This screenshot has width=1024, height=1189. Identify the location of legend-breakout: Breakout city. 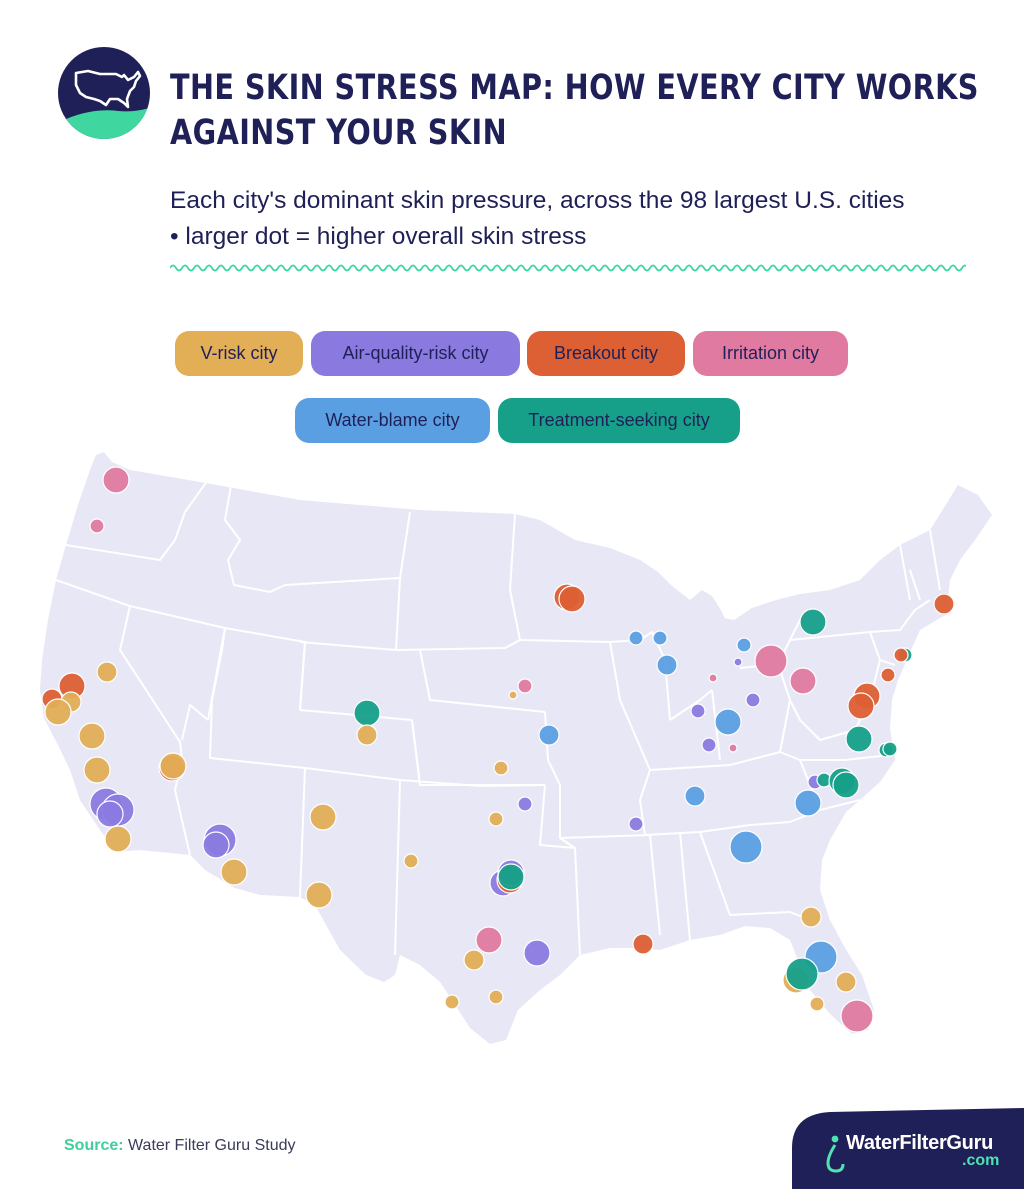
(606, 353).